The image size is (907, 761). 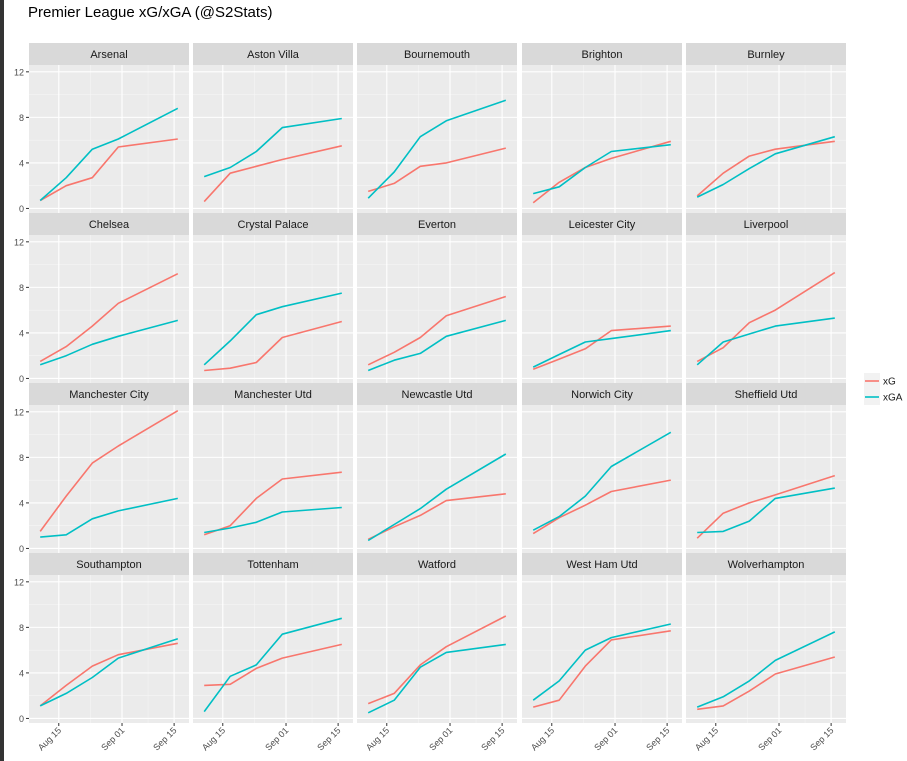 I want to click on panel-burnley: Burnley, so click(x=766, y=128).